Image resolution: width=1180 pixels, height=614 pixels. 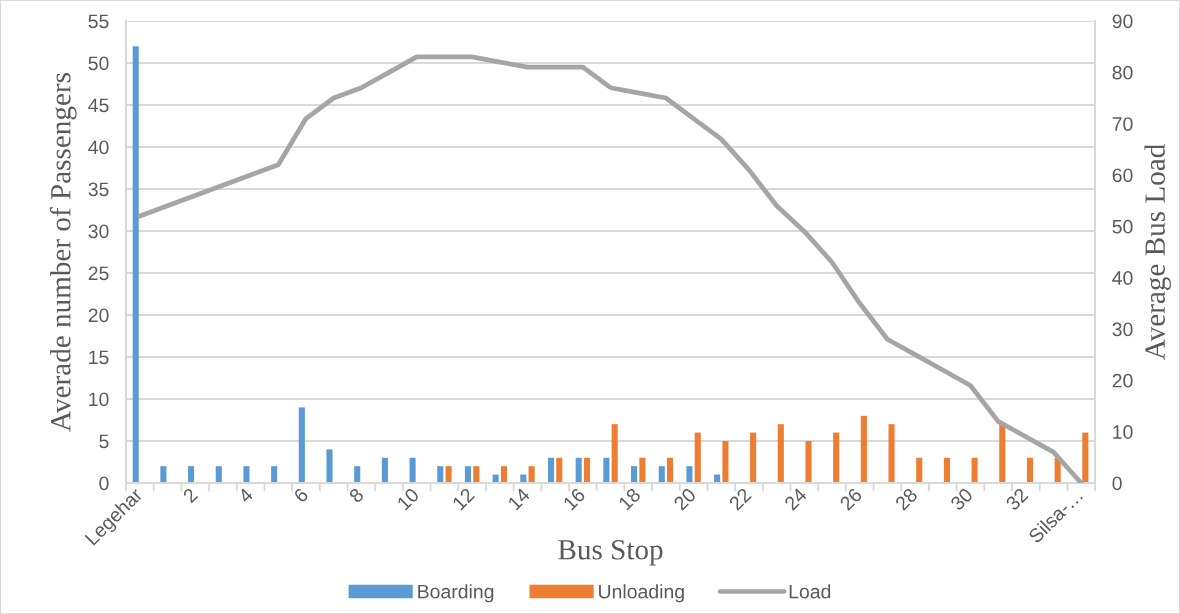 I want to click on x-tick-label: 6, so click(x=301, y=495).